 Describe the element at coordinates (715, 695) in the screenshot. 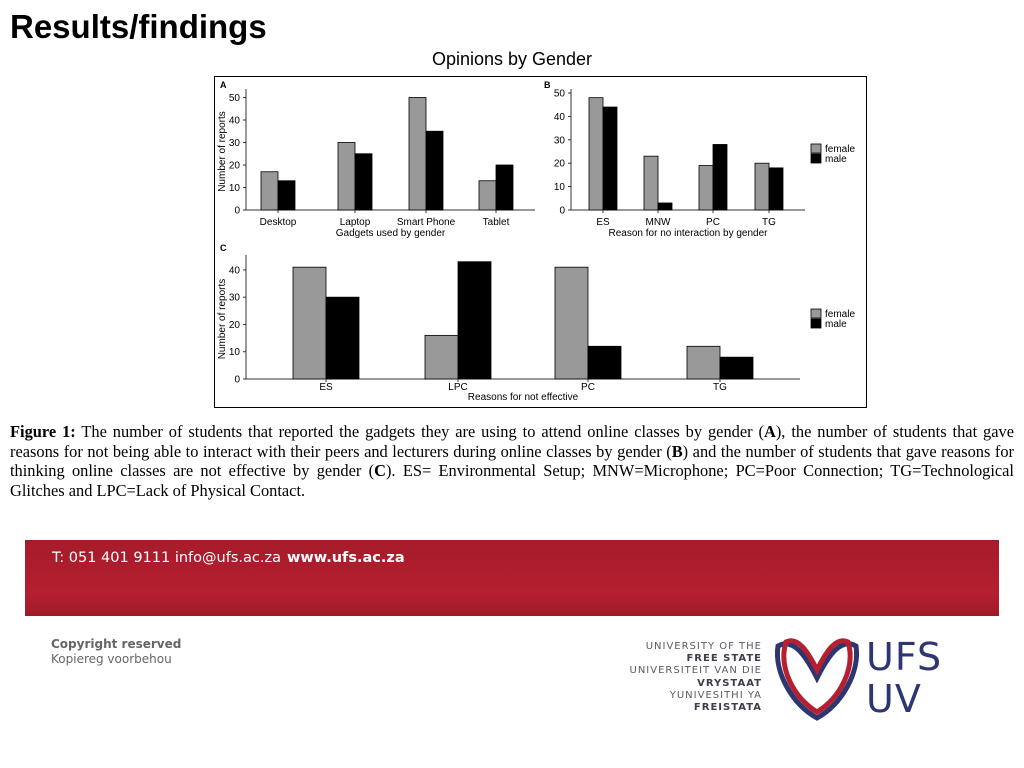

I see `university-name-line: YUNIVESITHI YA` at that location.